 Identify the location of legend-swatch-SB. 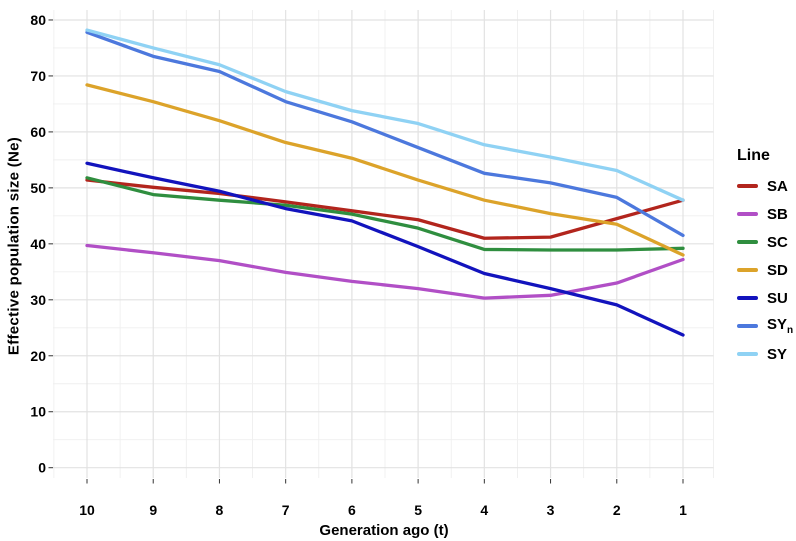
(747, 214).